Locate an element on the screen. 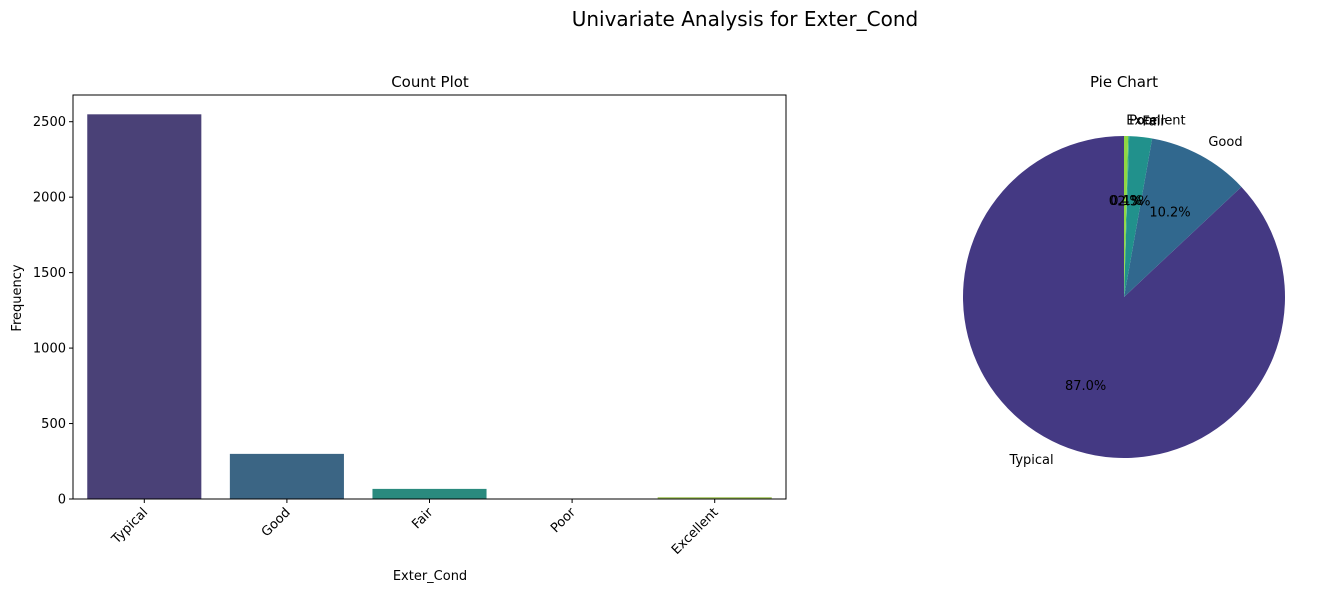  x-axis-ticks: Typical Good Fair Poor Excellent is located at coordinates (415, 528).